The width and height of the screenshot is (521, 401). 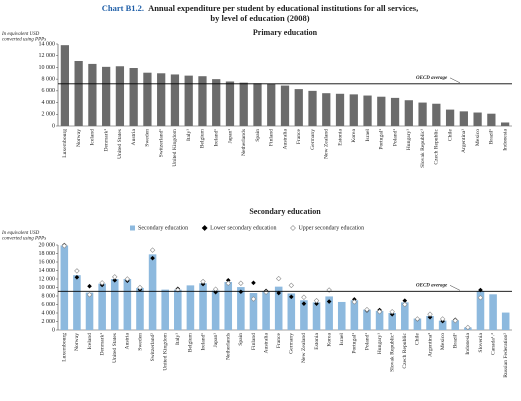 I want to click on x-tick-label: Ireland¹, so click(x=203, y=342).